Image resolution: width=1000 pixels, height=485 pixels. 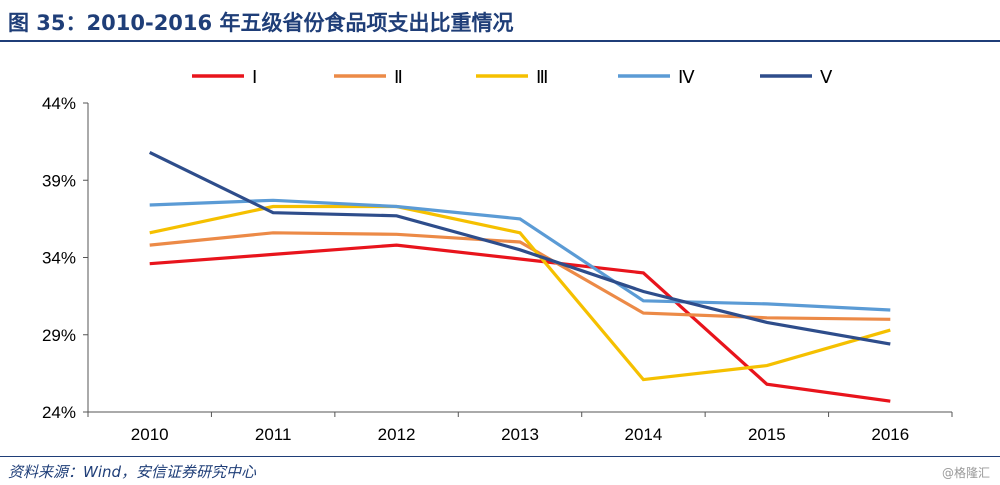 I want to click on source-note: 资料来源：Wind，安信证券研究中心, so click(x=132, y=472).